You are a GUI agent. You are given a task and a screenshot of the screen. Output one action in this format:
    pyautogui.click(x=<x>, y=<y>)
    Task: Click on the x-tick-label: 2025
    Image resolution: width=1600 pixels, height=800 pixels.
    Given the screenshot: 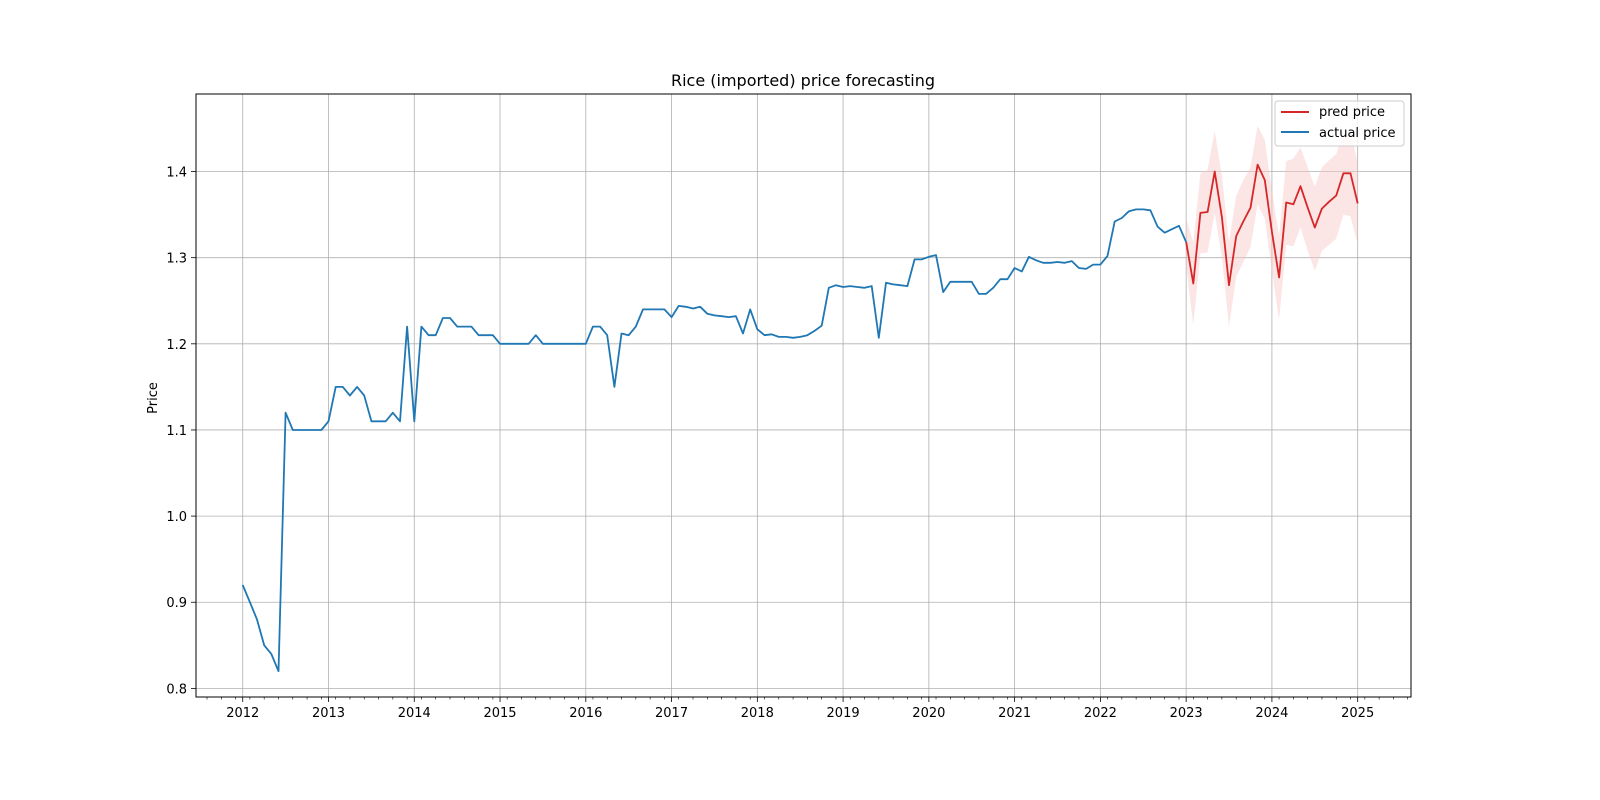 What is the action you would take?
    pyautogui.click(x=1357, y=713)
    